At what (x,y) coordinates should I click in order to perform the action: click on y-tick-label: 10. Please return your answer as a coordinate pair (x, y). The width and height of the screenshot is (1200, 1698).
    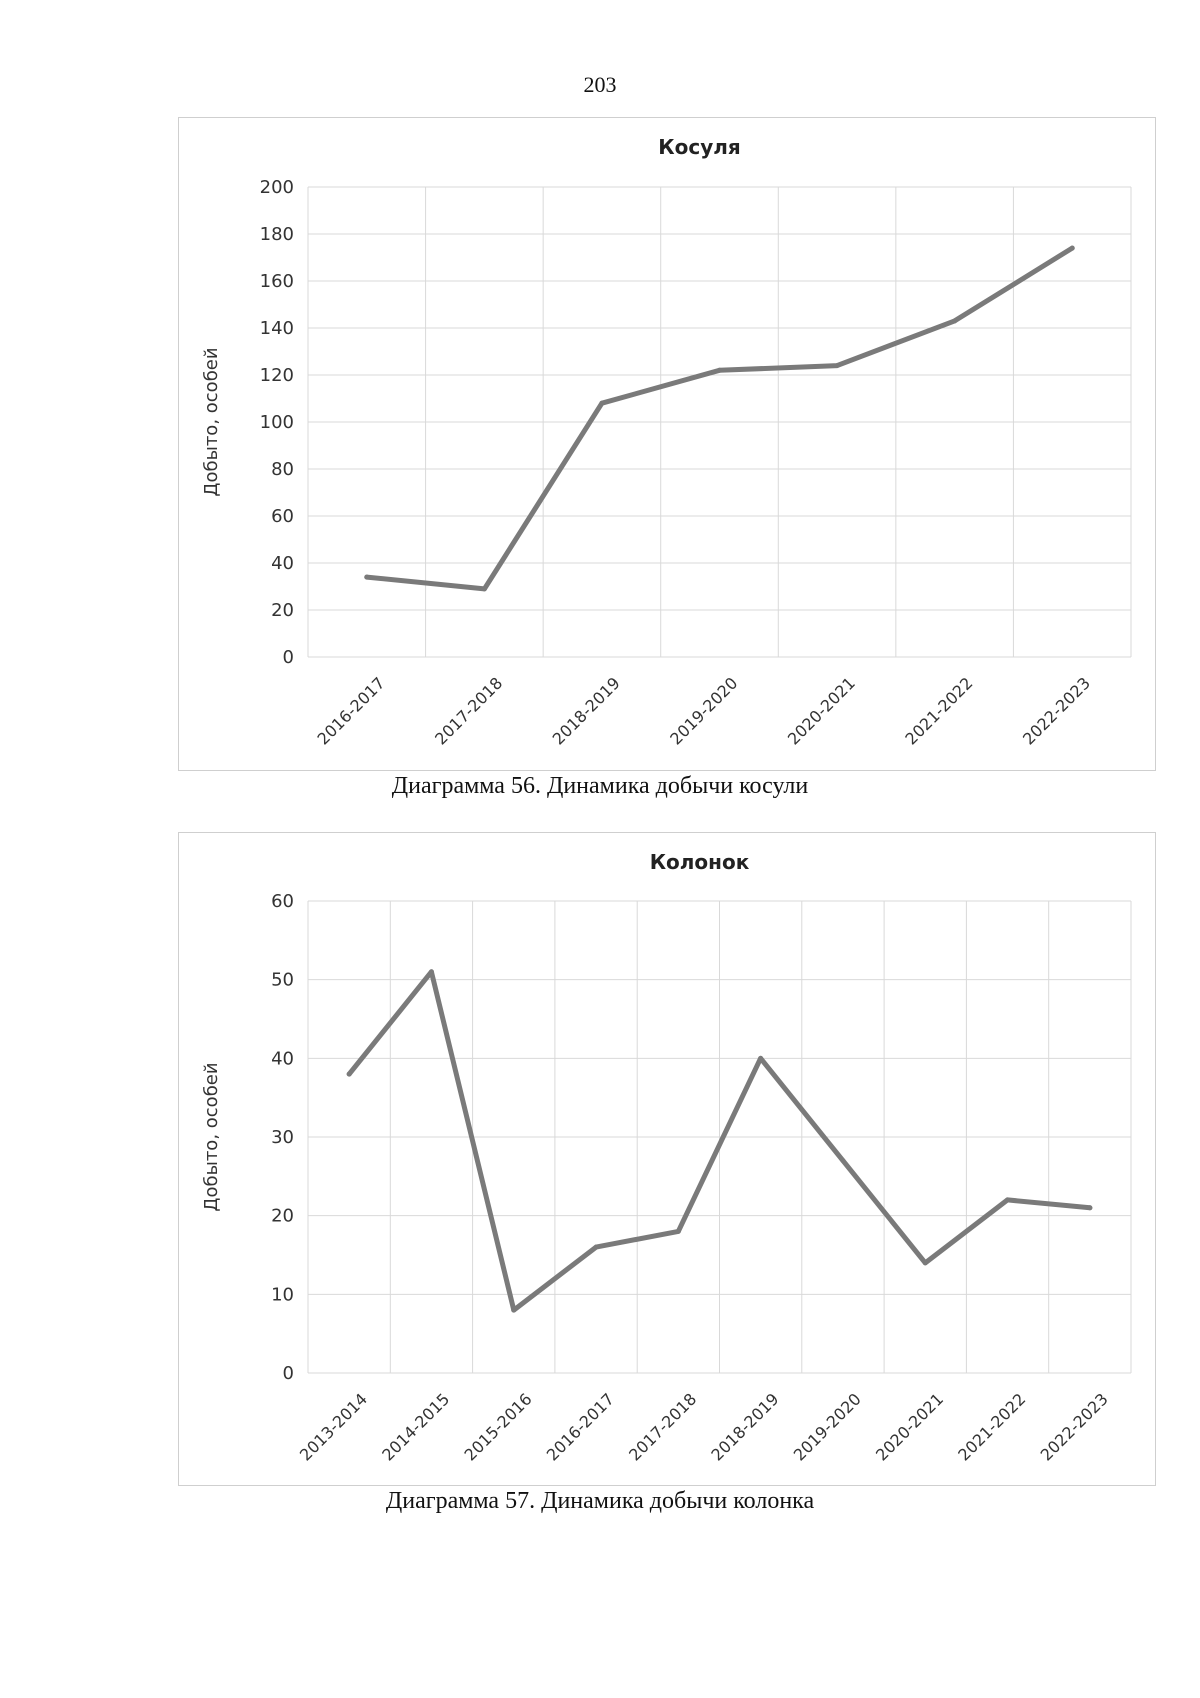
    Looking at the image, I should click on (282, 1294).